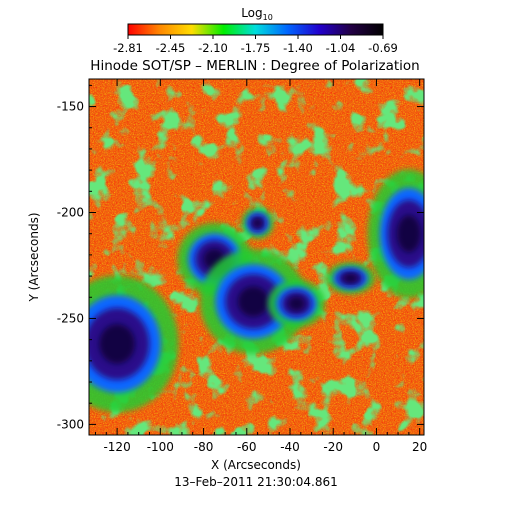  Describe the element at coordinates (171, 48) in the screenshot. I see `colorbar-tick-label: -2.45` at that location.